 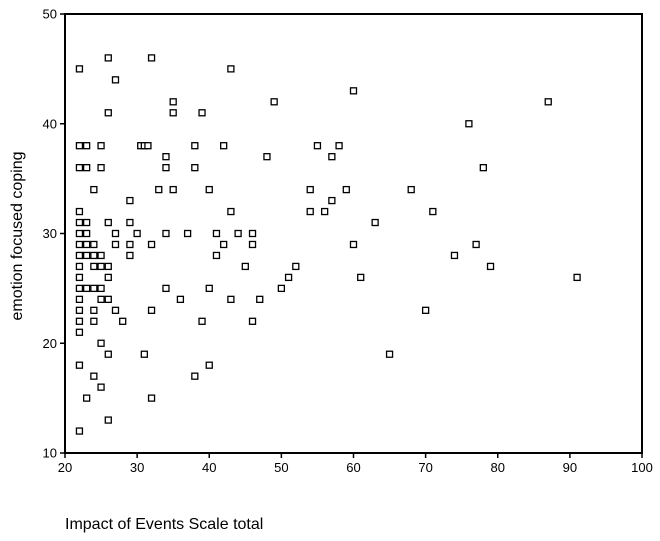 What do you see at coordinates (425, 467) in the screenshot?
I see `x-tick-label: 70` at bounding box center [425, 467].